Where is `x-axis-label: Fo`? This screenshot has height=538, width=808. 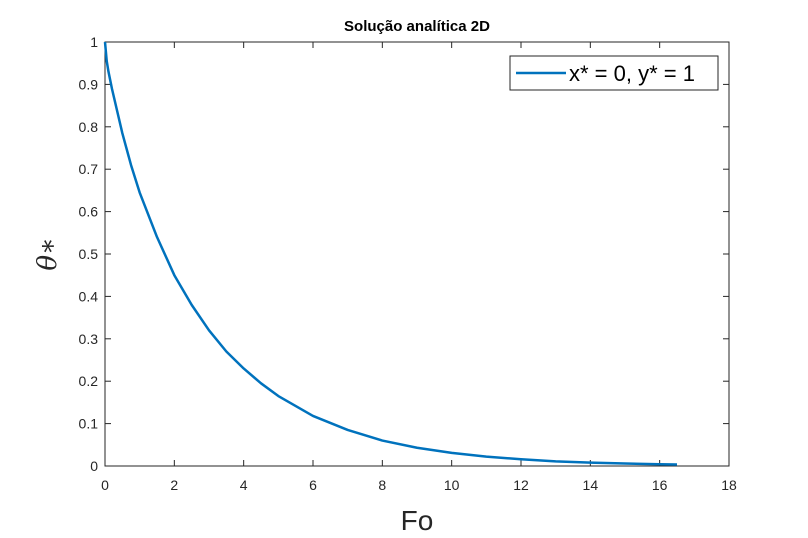
x-axis-label: Fo is located at coordinates (417, 520).